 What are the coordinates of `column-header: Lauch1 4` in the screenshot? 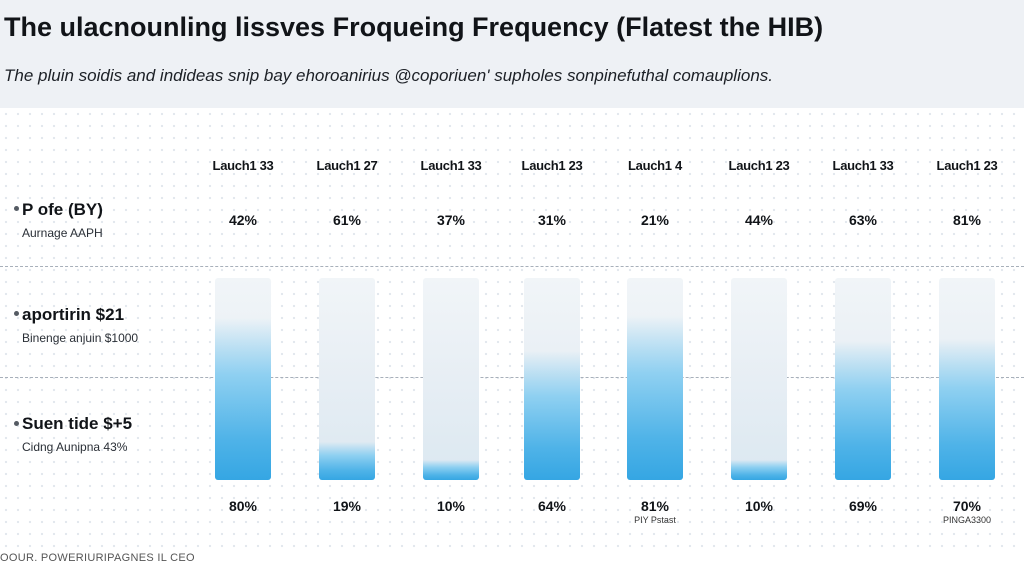 It's located at (655, 165).